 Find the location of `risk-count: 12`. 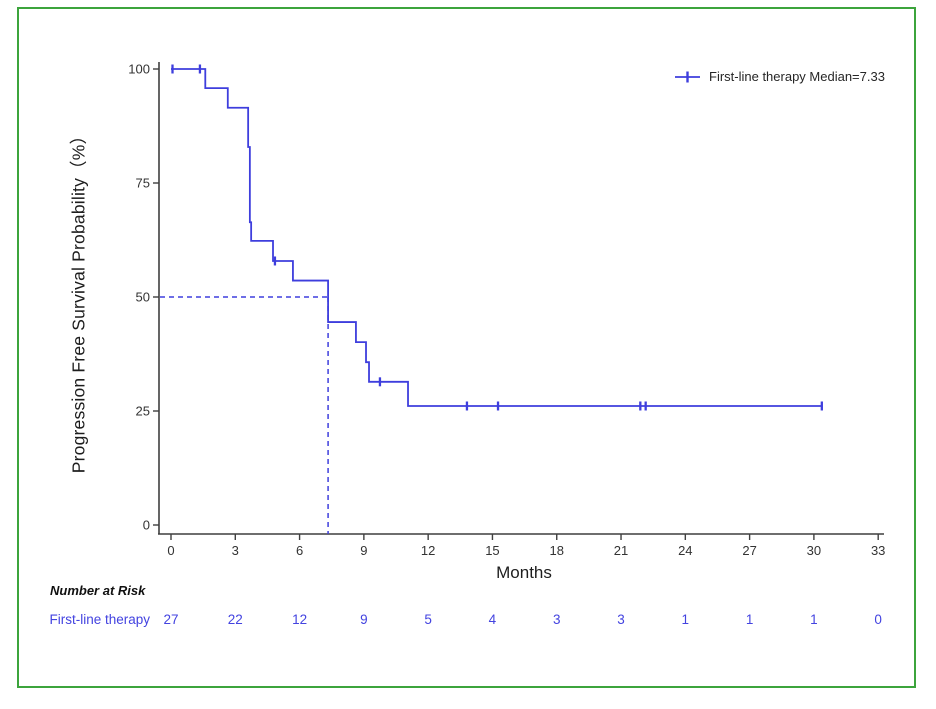

risk-count: 12 is located at coordinates (300, 619).